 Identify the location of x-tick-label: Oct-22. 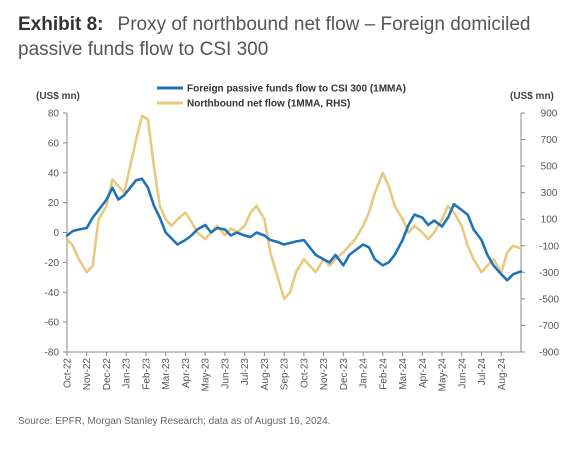
(68, 373).